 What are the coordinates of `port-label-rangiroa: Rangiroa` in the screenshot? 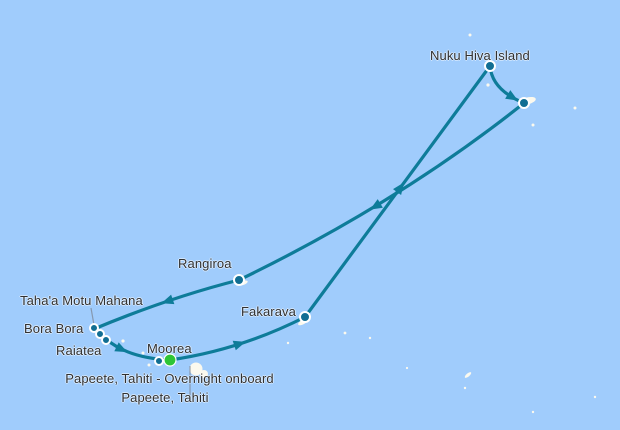 It's located at (205, 263).